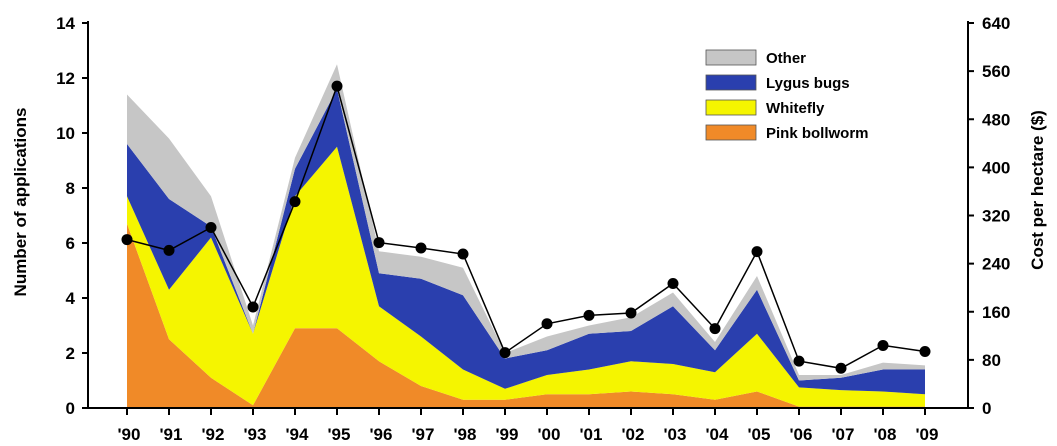 This screenshot has height=446, width=1057. What do you see at coordinates (996, 23) in the screenshot?
I see `y-tick-label-right: 640` at bounding box center [996, 23].